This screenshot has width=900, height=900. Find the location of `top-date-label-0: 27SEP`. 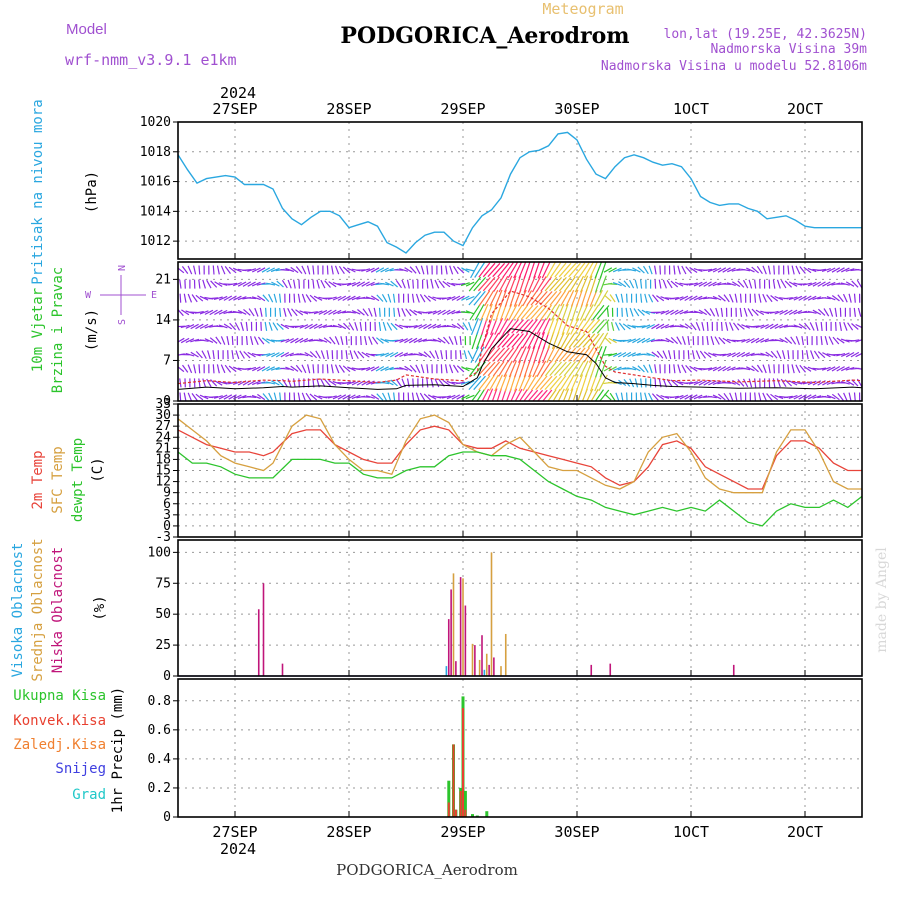

top-date-label-0: 27SEP is located at coordinates (234, 109).